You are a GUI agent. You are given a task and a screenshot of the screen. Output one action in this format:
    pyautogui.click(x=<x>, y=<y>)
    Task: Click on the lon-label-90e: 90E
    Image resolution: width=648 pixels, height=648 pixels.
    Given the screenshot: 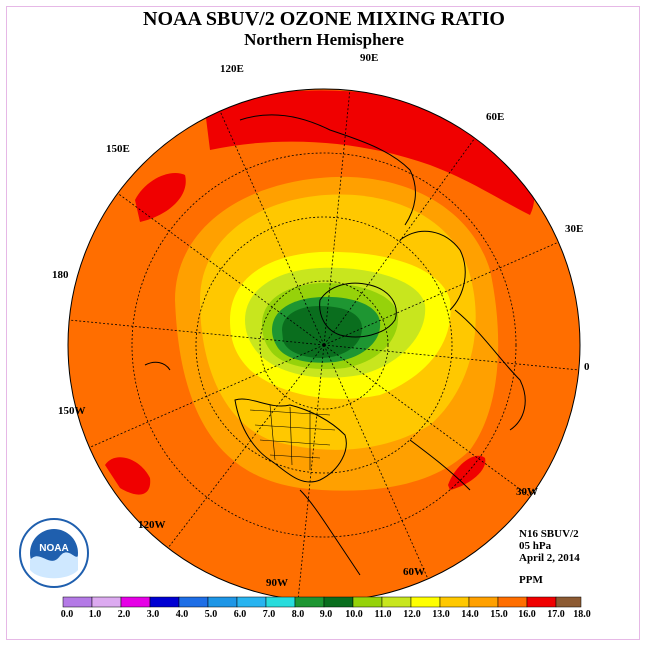 What is the action you would take?
    pyautogui.click(x=369, y=58)
    